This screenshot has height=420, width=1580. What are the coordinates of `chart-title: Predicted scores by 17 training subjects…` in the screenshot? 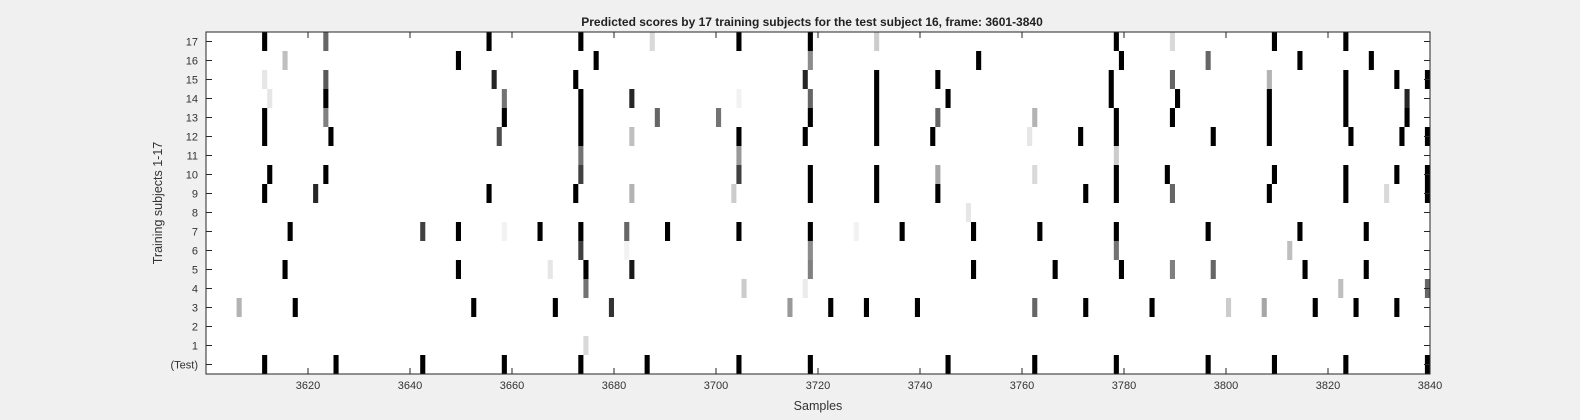 It's located at (812, 22).